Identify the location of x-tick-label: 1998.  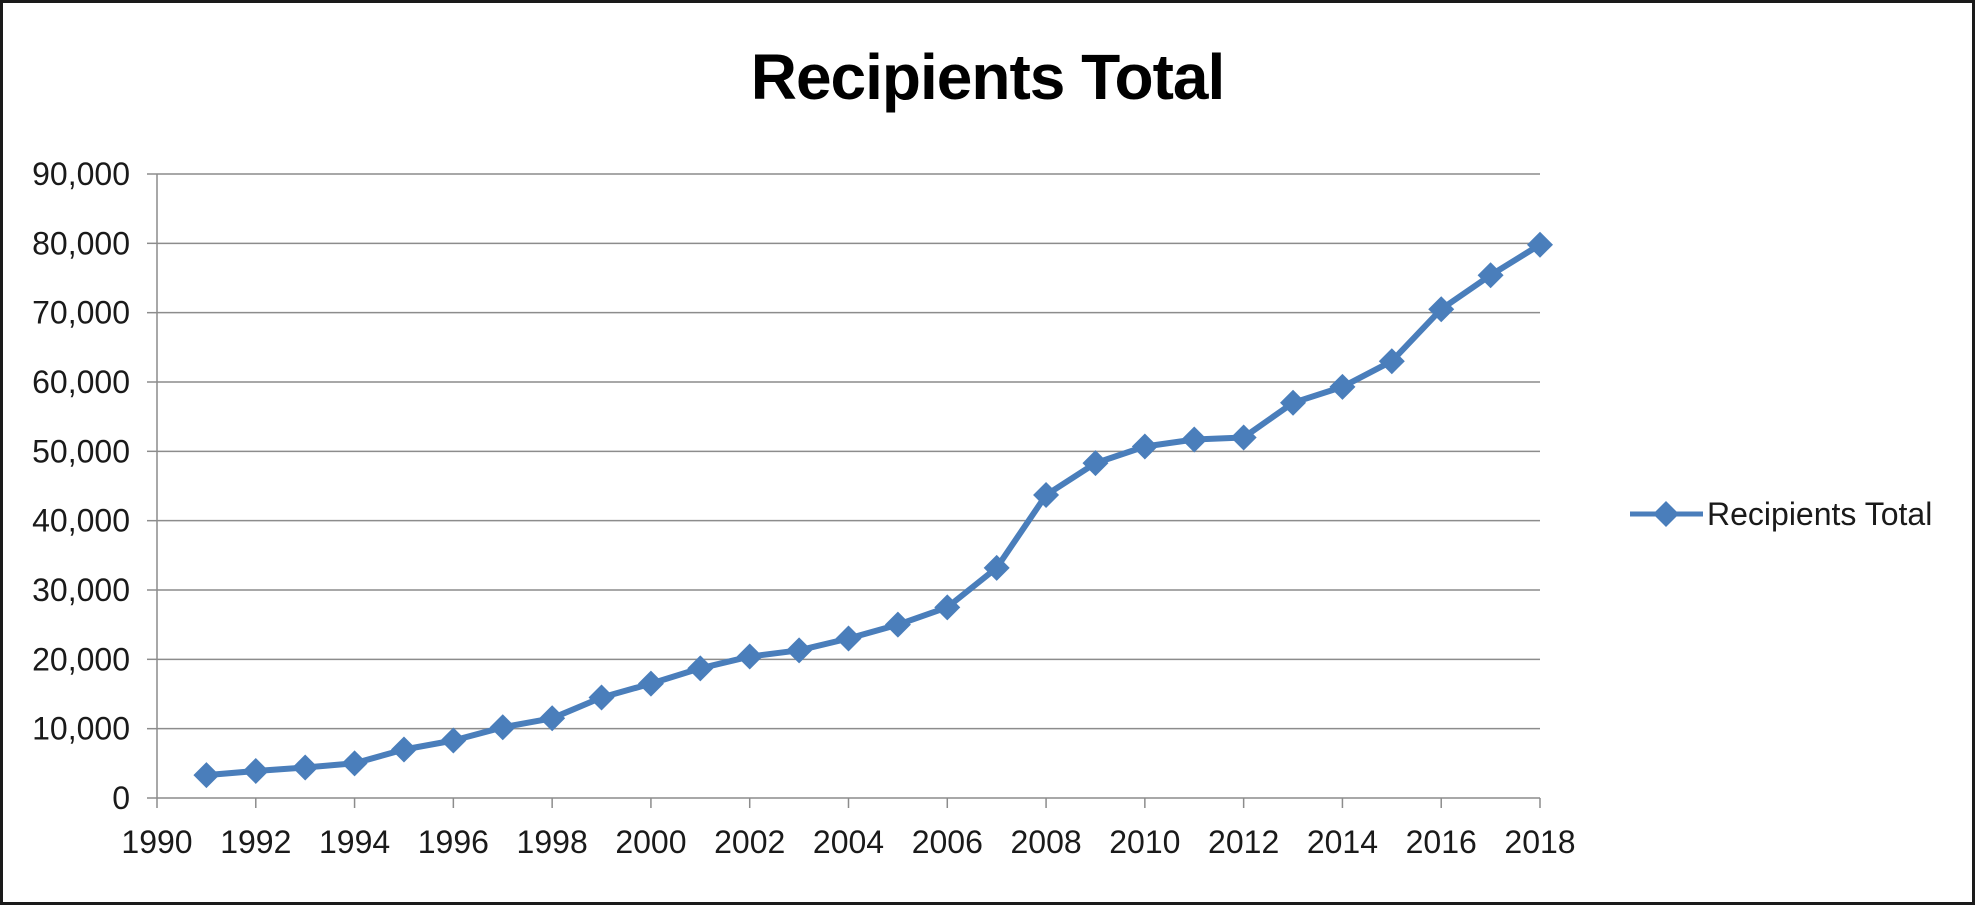
(552, 842).